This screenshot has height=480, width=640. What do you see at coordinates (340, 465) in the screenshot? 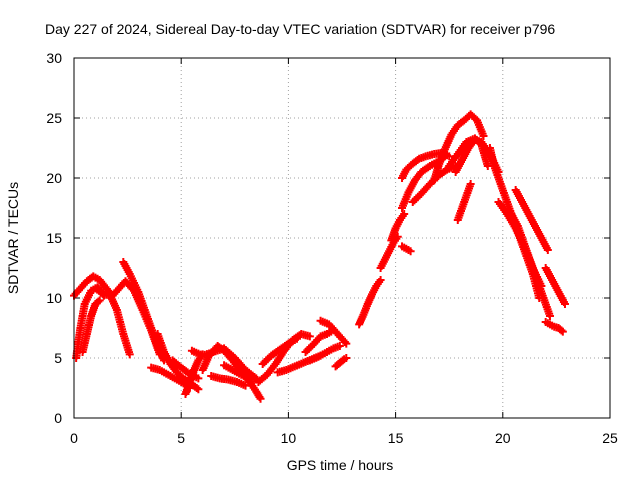
I see `x-axis-label: GPS time / hours` at bounding box center [340, 465].